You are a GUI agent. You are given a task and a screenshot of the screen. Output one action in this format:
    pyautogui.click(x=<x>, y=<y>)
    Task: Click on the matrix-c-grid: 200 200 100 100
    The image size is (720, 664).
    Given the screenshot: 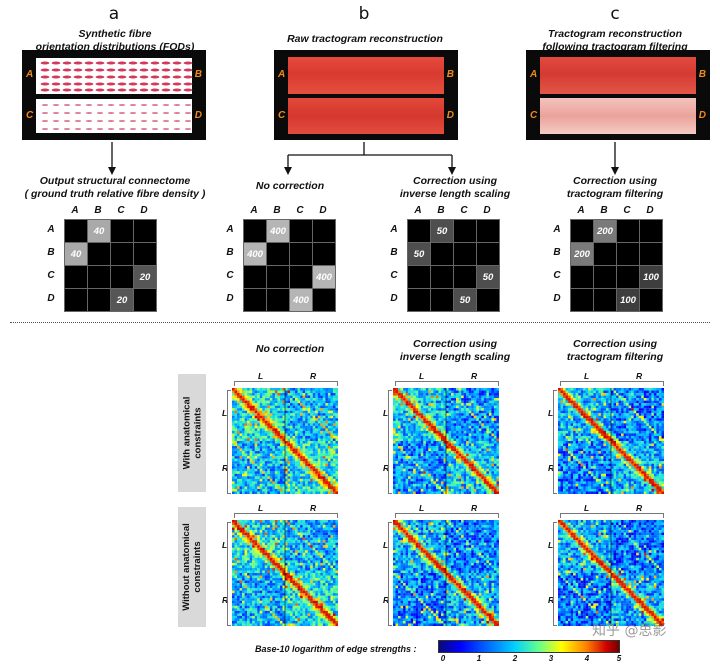 What is the action you would take?
    pyautogui.click(x=616, y=265)
    